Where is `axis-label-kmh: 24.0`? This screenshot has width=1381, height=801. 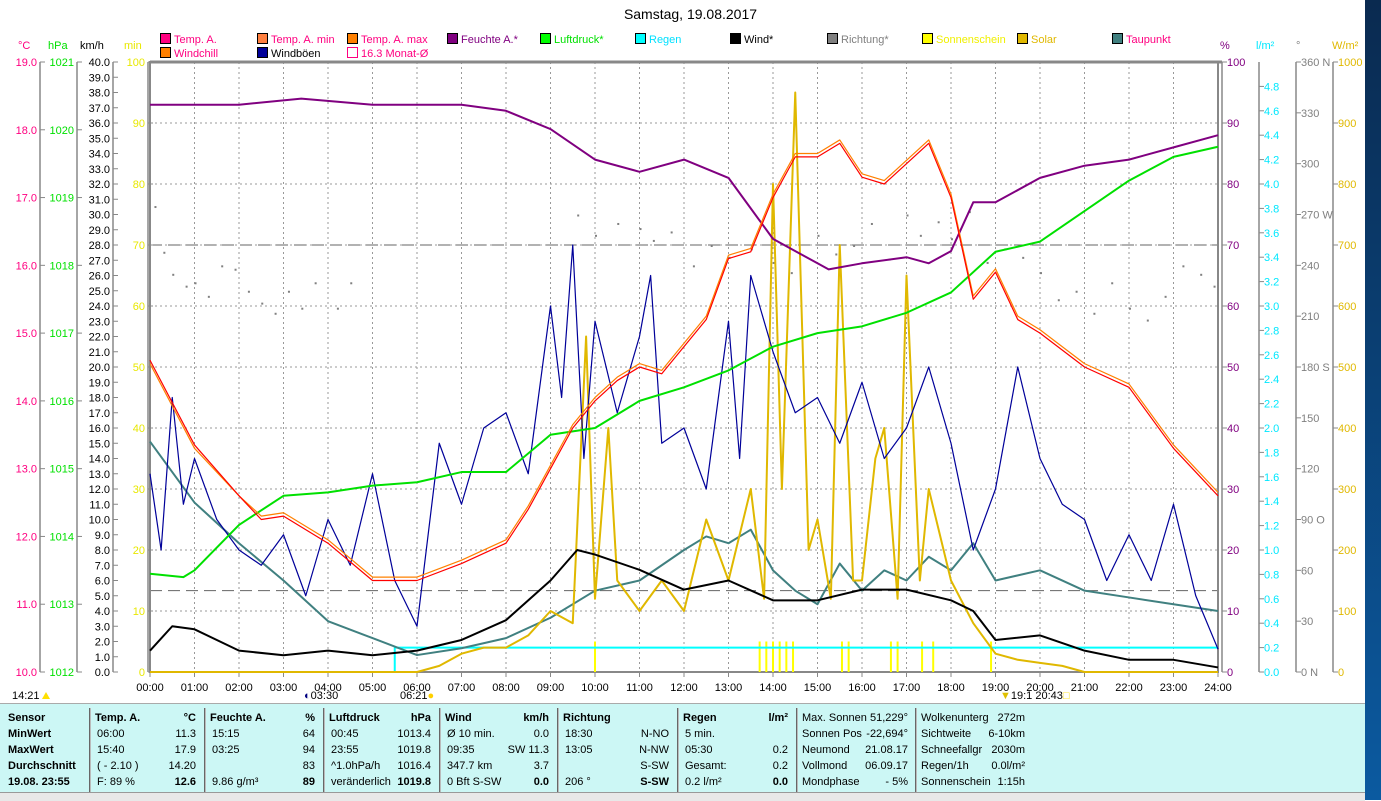 axis-label-kmh: 24.0 is located at coordinates (99, 307).